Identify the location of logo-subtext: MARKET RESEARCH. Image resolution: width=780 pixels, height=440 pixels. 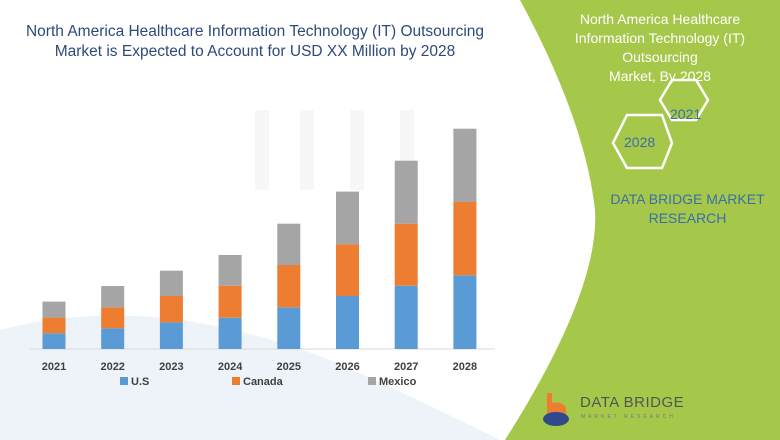
(628, 417).